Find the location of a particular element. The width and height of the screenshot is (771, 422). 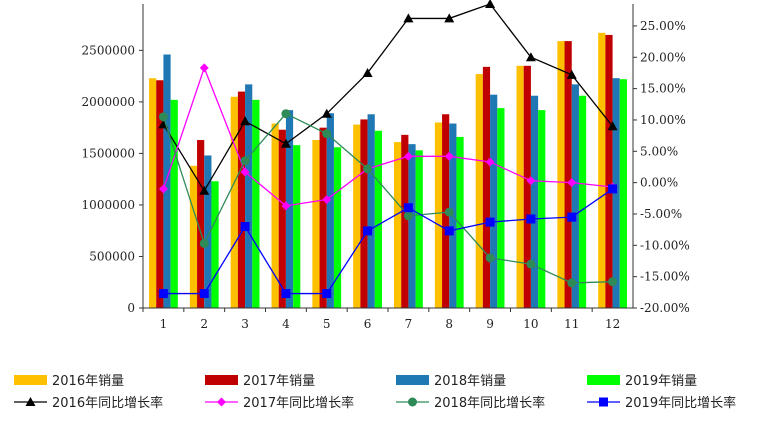

x-tick-label: 2 is located at coordinates (204, 324).